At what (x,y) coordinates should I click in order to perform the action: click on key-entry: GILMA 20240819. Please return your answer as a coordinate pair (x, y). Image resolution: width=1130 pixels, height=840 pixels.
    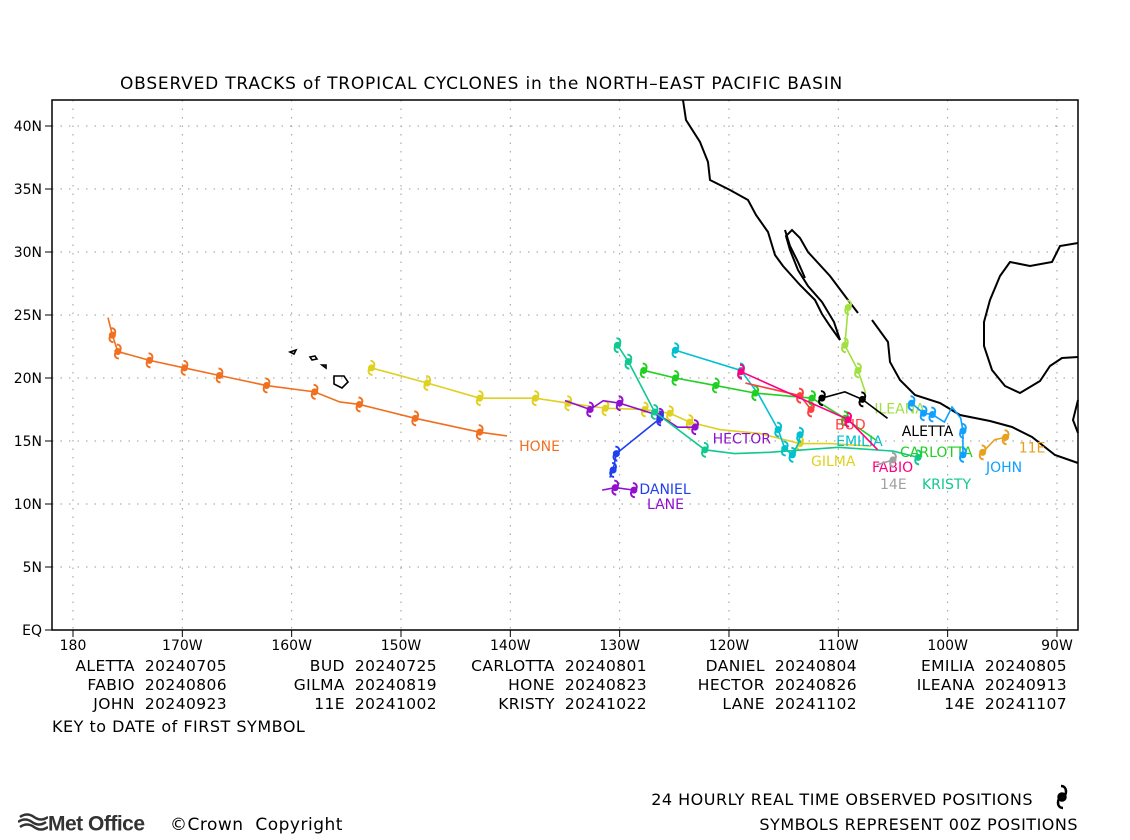
    Looking at the image, I should click on (365, 685).